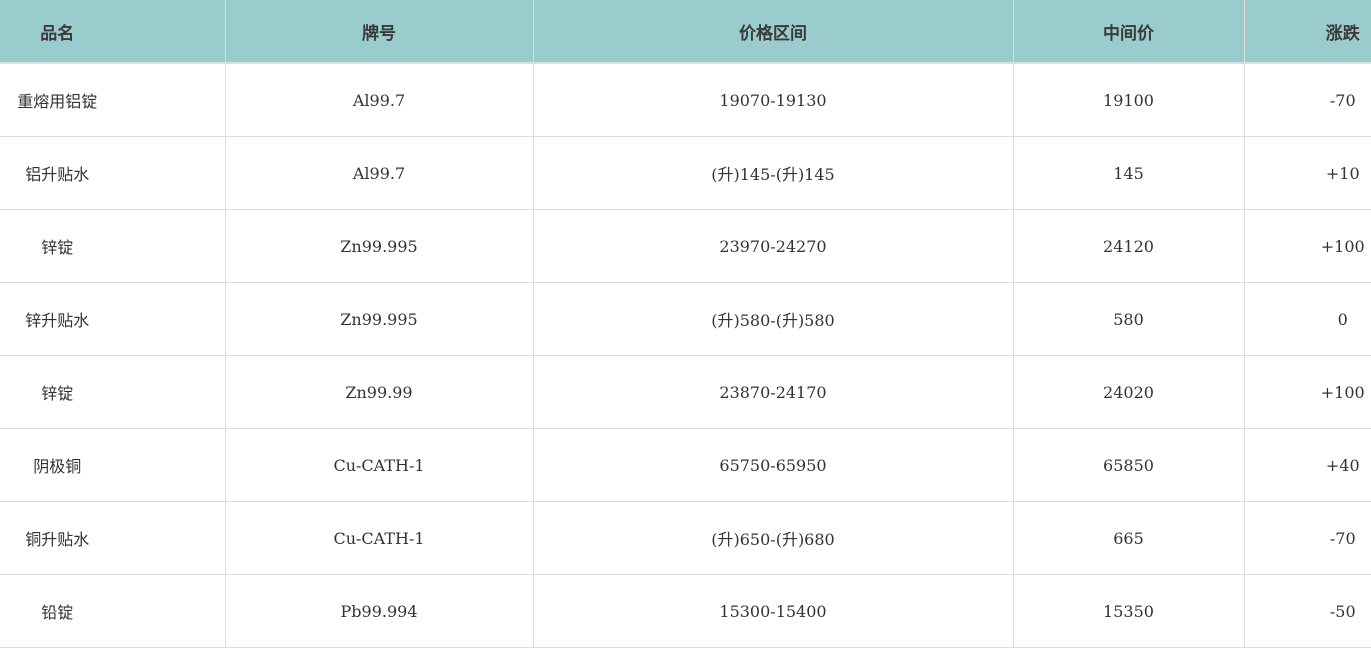 The width and height of the screenshot is (1371, 648). What do you see at coordinates (773, 611) in the screenshot?
I see `cell-price-range: 15300-15400` at bounding box center [773, 611].